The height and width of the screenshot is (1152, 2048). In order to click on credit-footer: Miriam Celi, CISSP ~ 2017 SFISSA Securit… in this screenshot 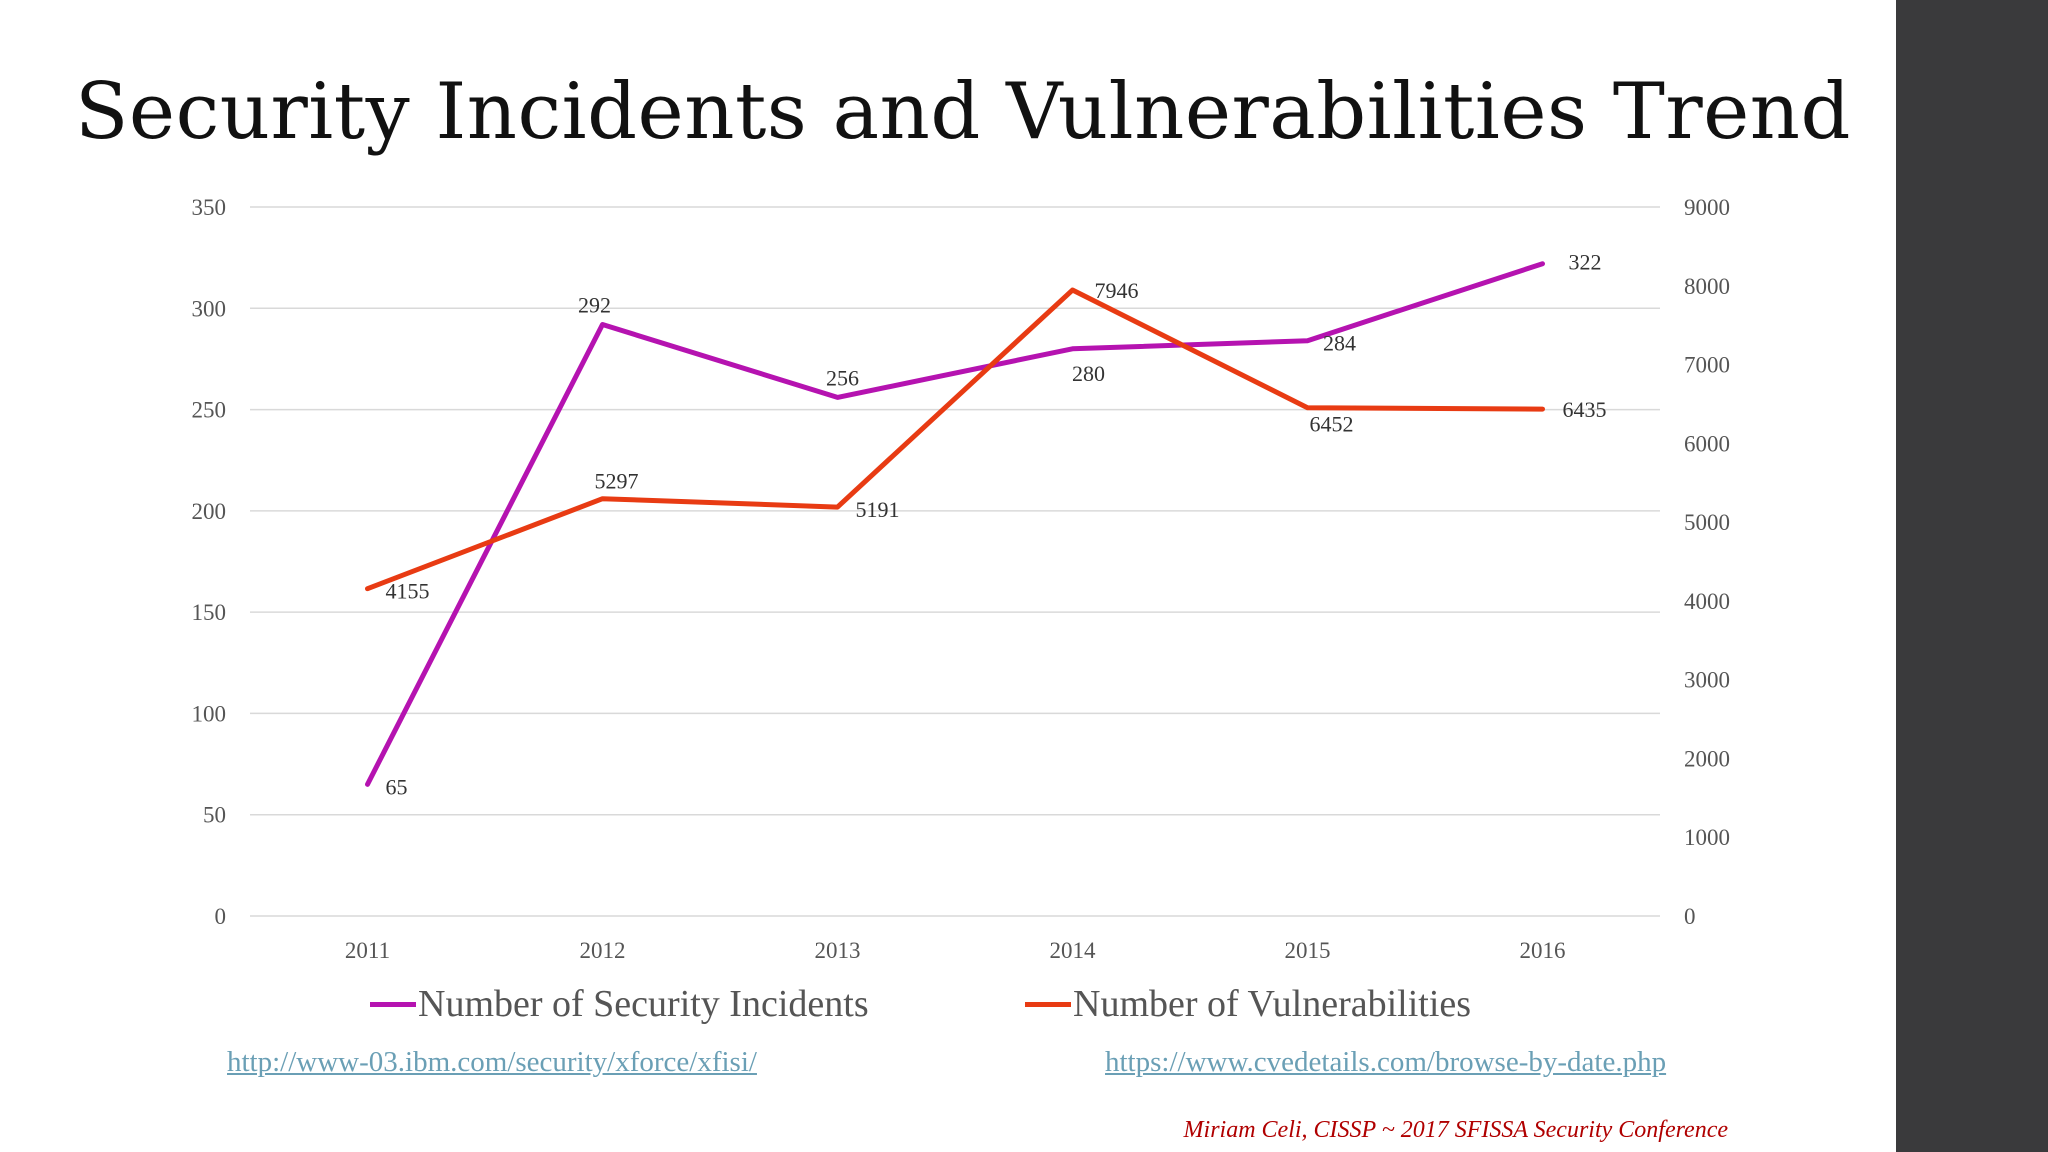, I will do `click(1455, 1130)`.